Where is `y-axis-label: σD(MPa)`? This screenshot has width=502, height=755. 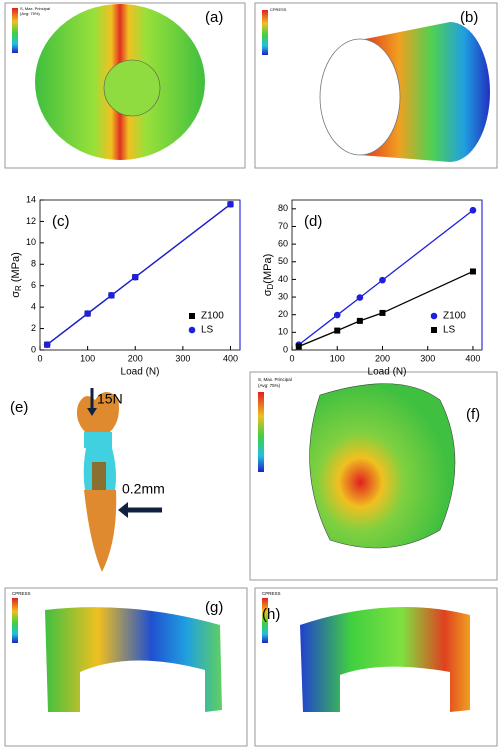 y-axis-label: σD(MPa) is located at coordinates (268, 275).